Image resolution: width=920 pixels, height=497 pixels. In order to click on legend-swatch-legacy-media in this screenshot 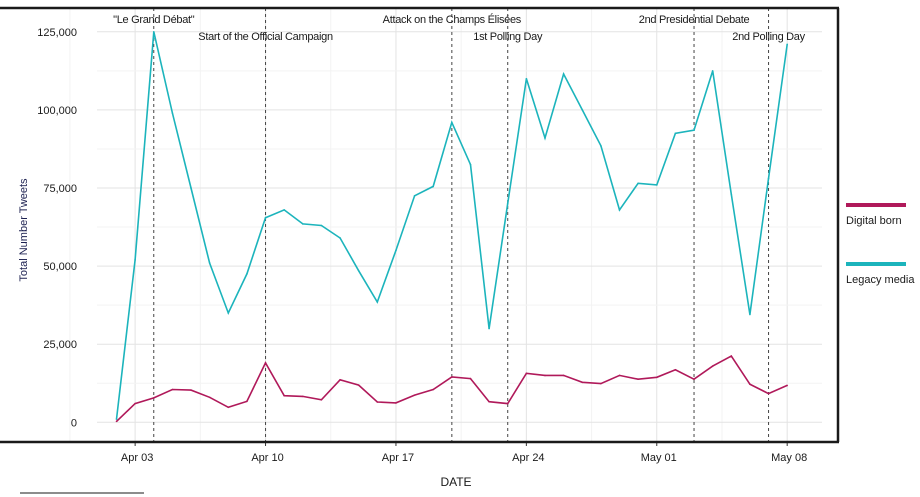, I will do `click(876, 264)`.